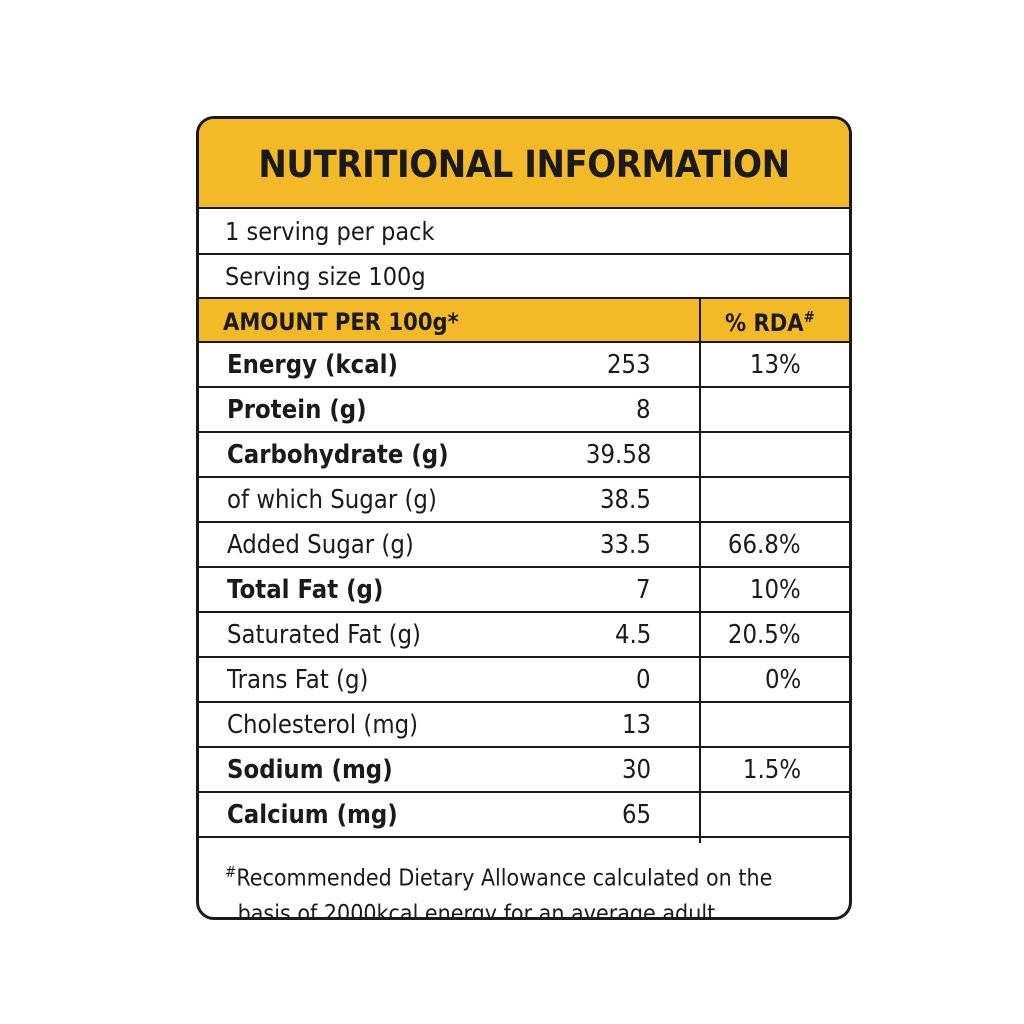 This screenshot has height=1024, width=1024. What do you see at coordinates (636, 770) in the screenshot?
I see `nutrient-amount: 30` at bounding box center [636, 770].